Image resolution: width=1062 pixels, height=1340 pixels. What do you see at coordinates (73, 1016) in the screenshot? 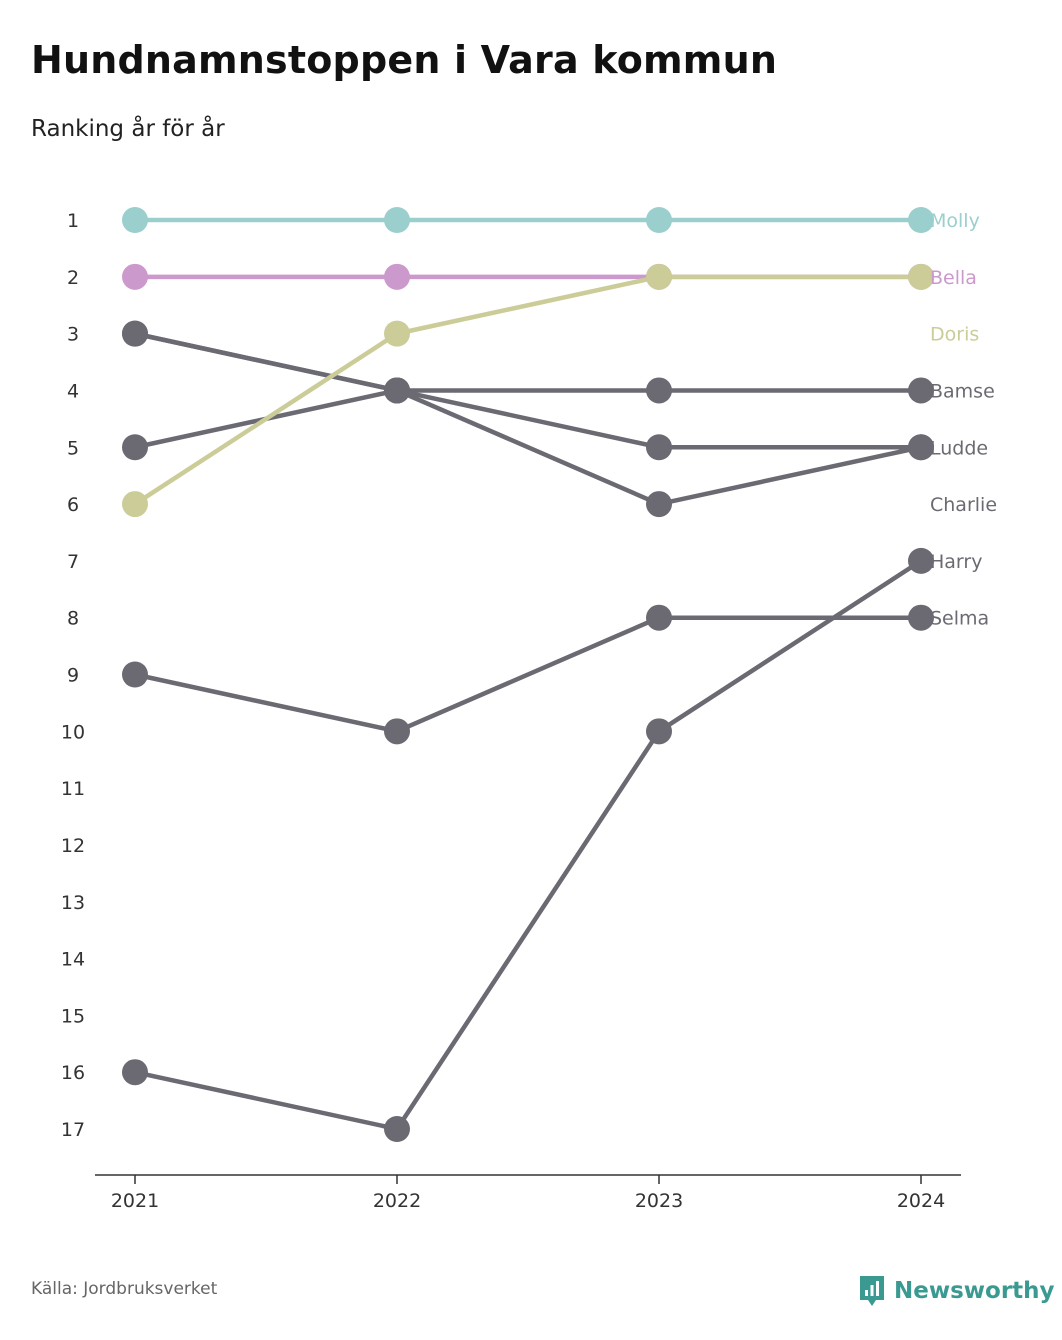
I see `y-tick-label: 15` at bounding box center [73, 1016].